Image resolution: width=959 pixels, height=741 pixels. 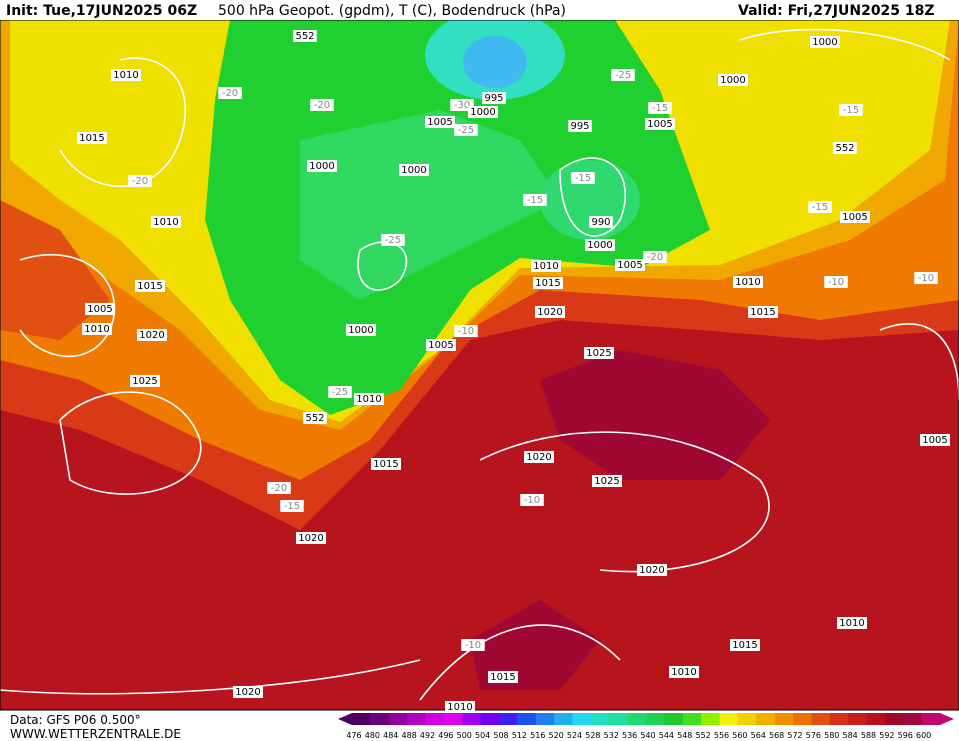 What do you see at coordinates (353, 735) in the screenshot?
I see `colorbar-label: 476` at bounding box center [353, 735].